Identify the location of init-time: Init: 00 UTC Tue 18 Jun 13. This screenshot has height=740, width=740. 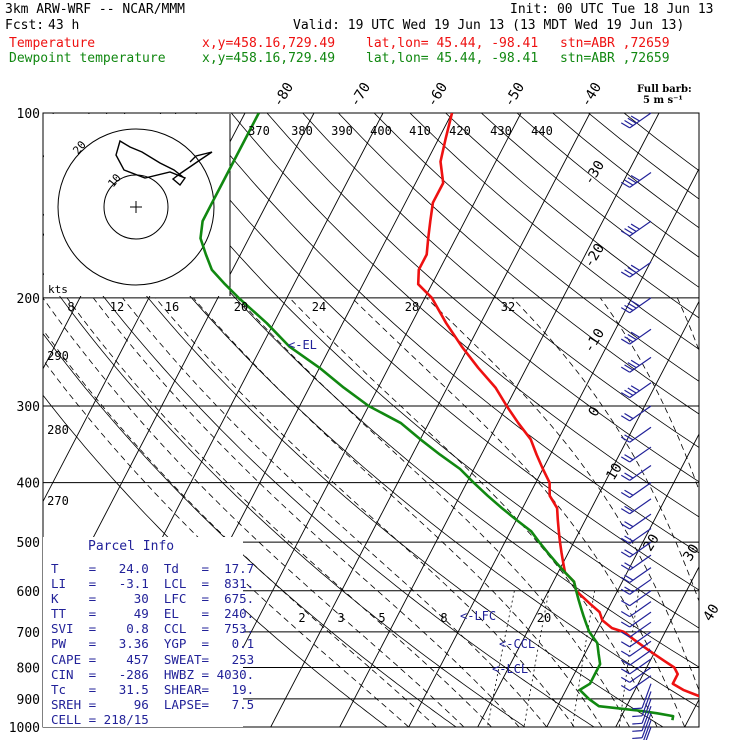
(612, 9).